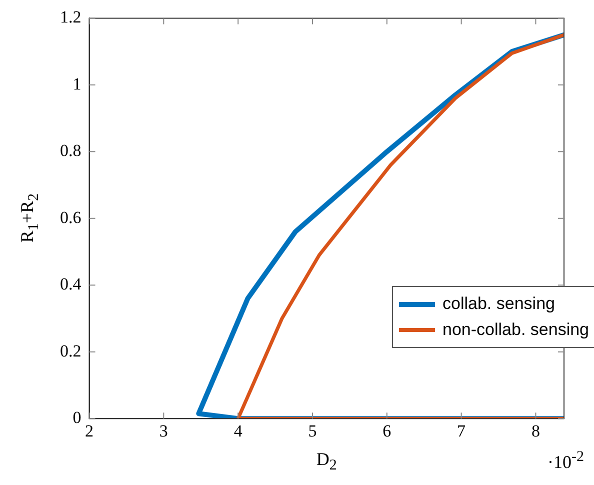 The width and height of the screenshot is (594, 485). What do you see at coordinates (71, 284) in the screenshot?
I see `y-tick-label: 0.4` at bounding box center [71, 284].